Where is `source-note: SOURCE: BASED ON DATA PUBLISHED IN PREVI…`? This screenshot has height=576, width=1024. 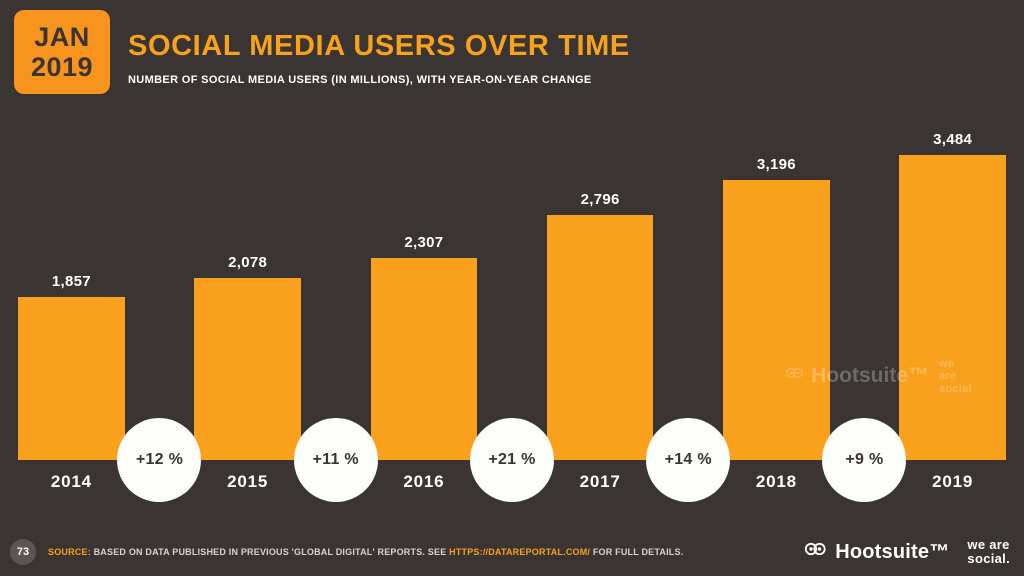 source-note: SOURCE: BASED ON DATA PUBLISHED IN PREVI… is located at coordinates (365, 552).